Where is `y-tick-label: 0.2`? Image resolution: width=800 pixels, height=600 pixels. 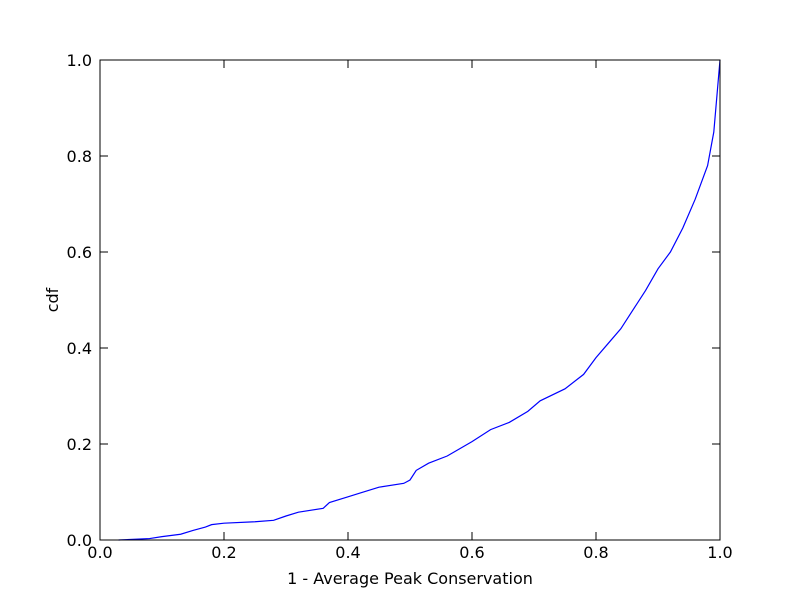
y-tick-label: 0.2 is located at coordinates (79, 444).